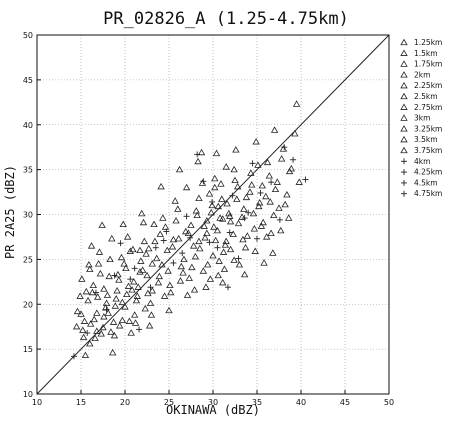 The width and height of the screenshot is (452, 426). Describe the element at coordinates (213, 410) in the screenshot. I see `x-axis-label: OKINAWA (dBZ)` at that location.